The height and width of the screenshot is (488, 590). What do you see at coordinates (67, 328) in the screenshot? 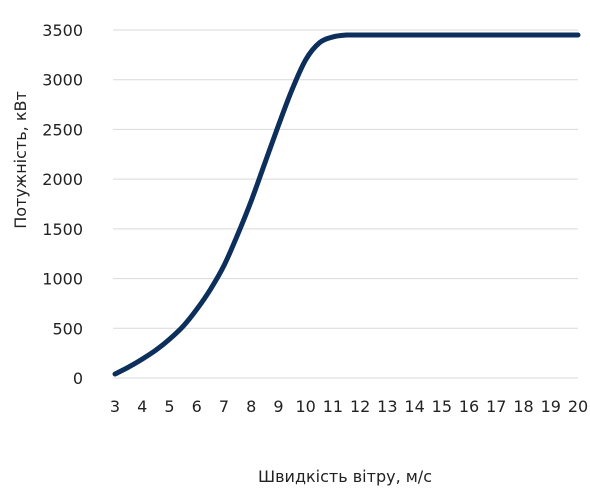
I see `y-tick-label: 500` at bounding box center [67, 328].